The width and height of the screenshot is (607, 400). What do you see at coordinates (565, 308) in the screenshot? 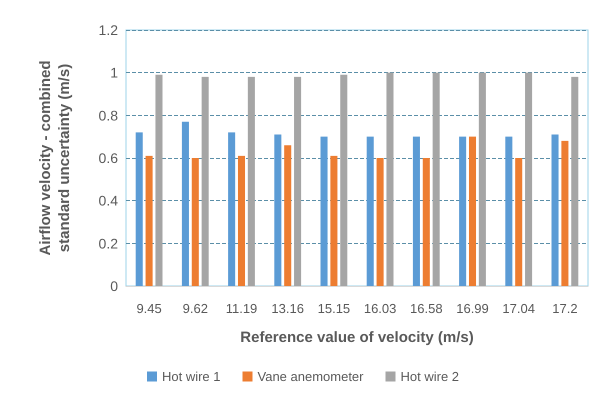
I see `x-tick-label: 17.2` at bounding box center [565, 308].